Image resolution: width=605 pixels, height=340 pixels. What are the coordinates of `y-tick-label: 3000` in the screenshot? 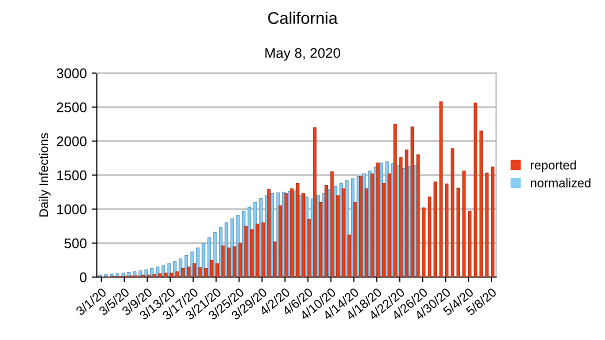 It's located at (71, 73).